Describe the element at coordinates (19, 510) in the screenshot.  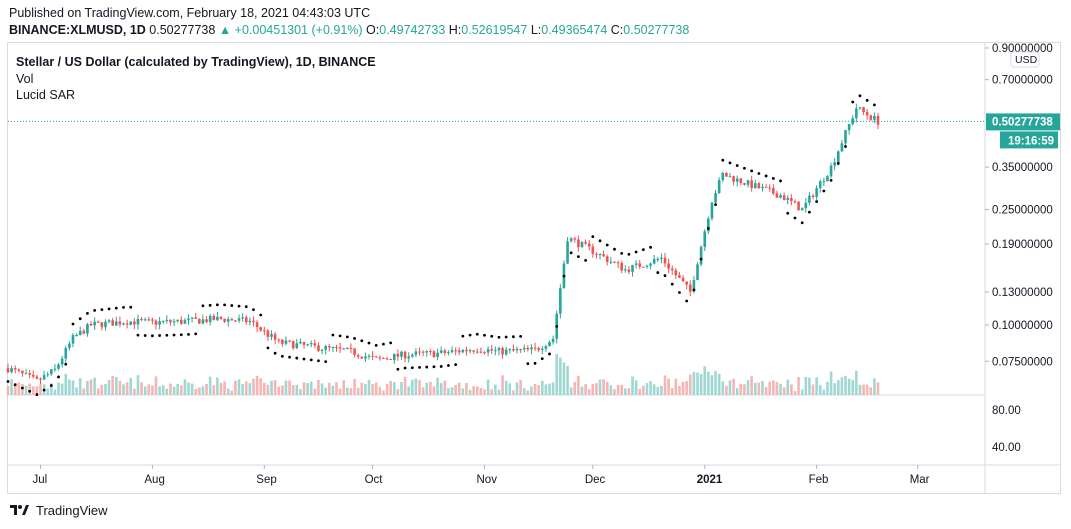
I see `tradingview-logo-icon` at that location.